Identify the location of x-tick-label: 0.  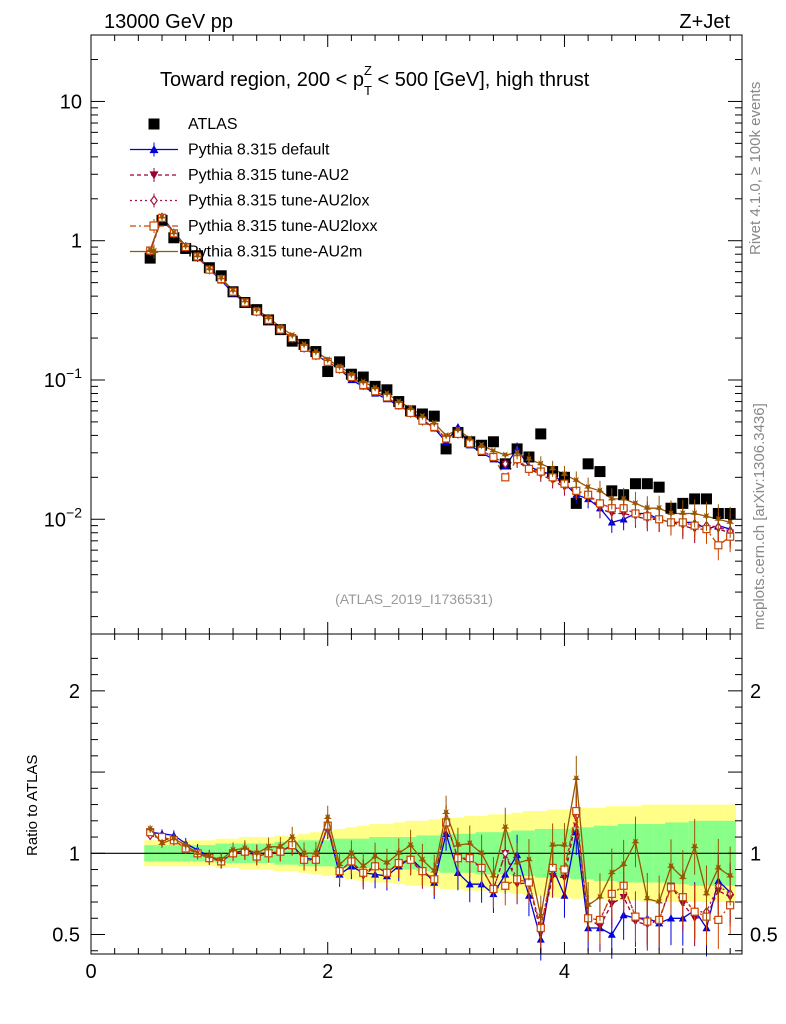
(90, 972).